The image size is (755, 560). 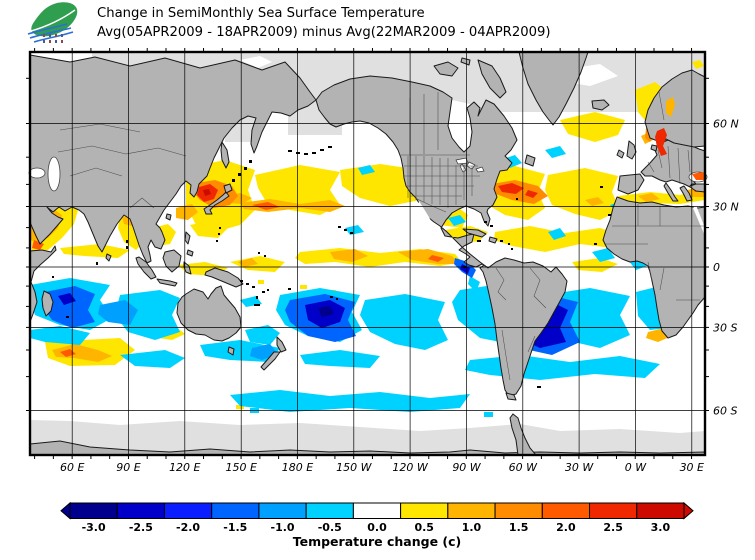 I want to click on caspian-sea, so click(x=54, y=174).